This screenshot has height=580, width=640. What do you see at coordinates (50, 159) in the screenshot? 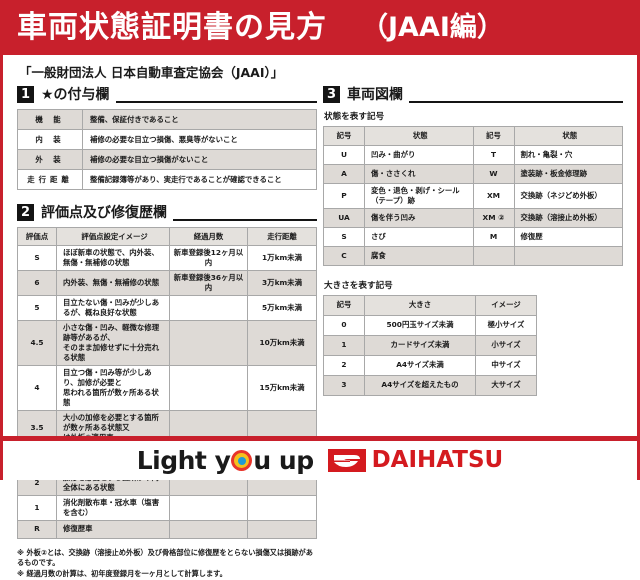
I see `star-row-key: 外 装` at bounding box center [50, 159].